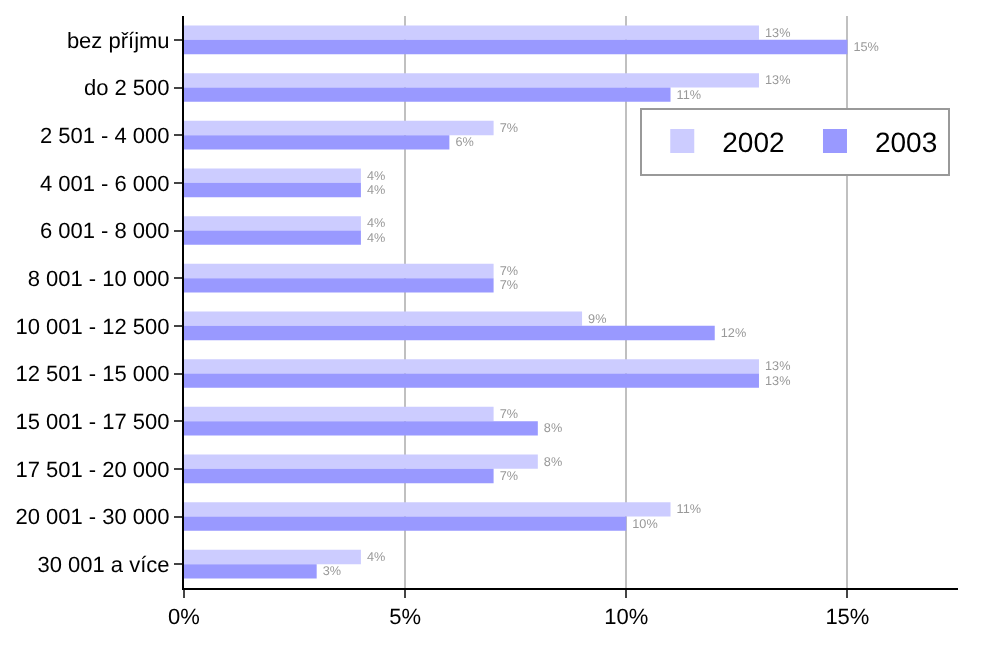 The image size is (1000, 648). Describe the element at coordinates (92, 375) in the screenshot. I see `y-tick-label: 12 501 - 15 000` at that location.